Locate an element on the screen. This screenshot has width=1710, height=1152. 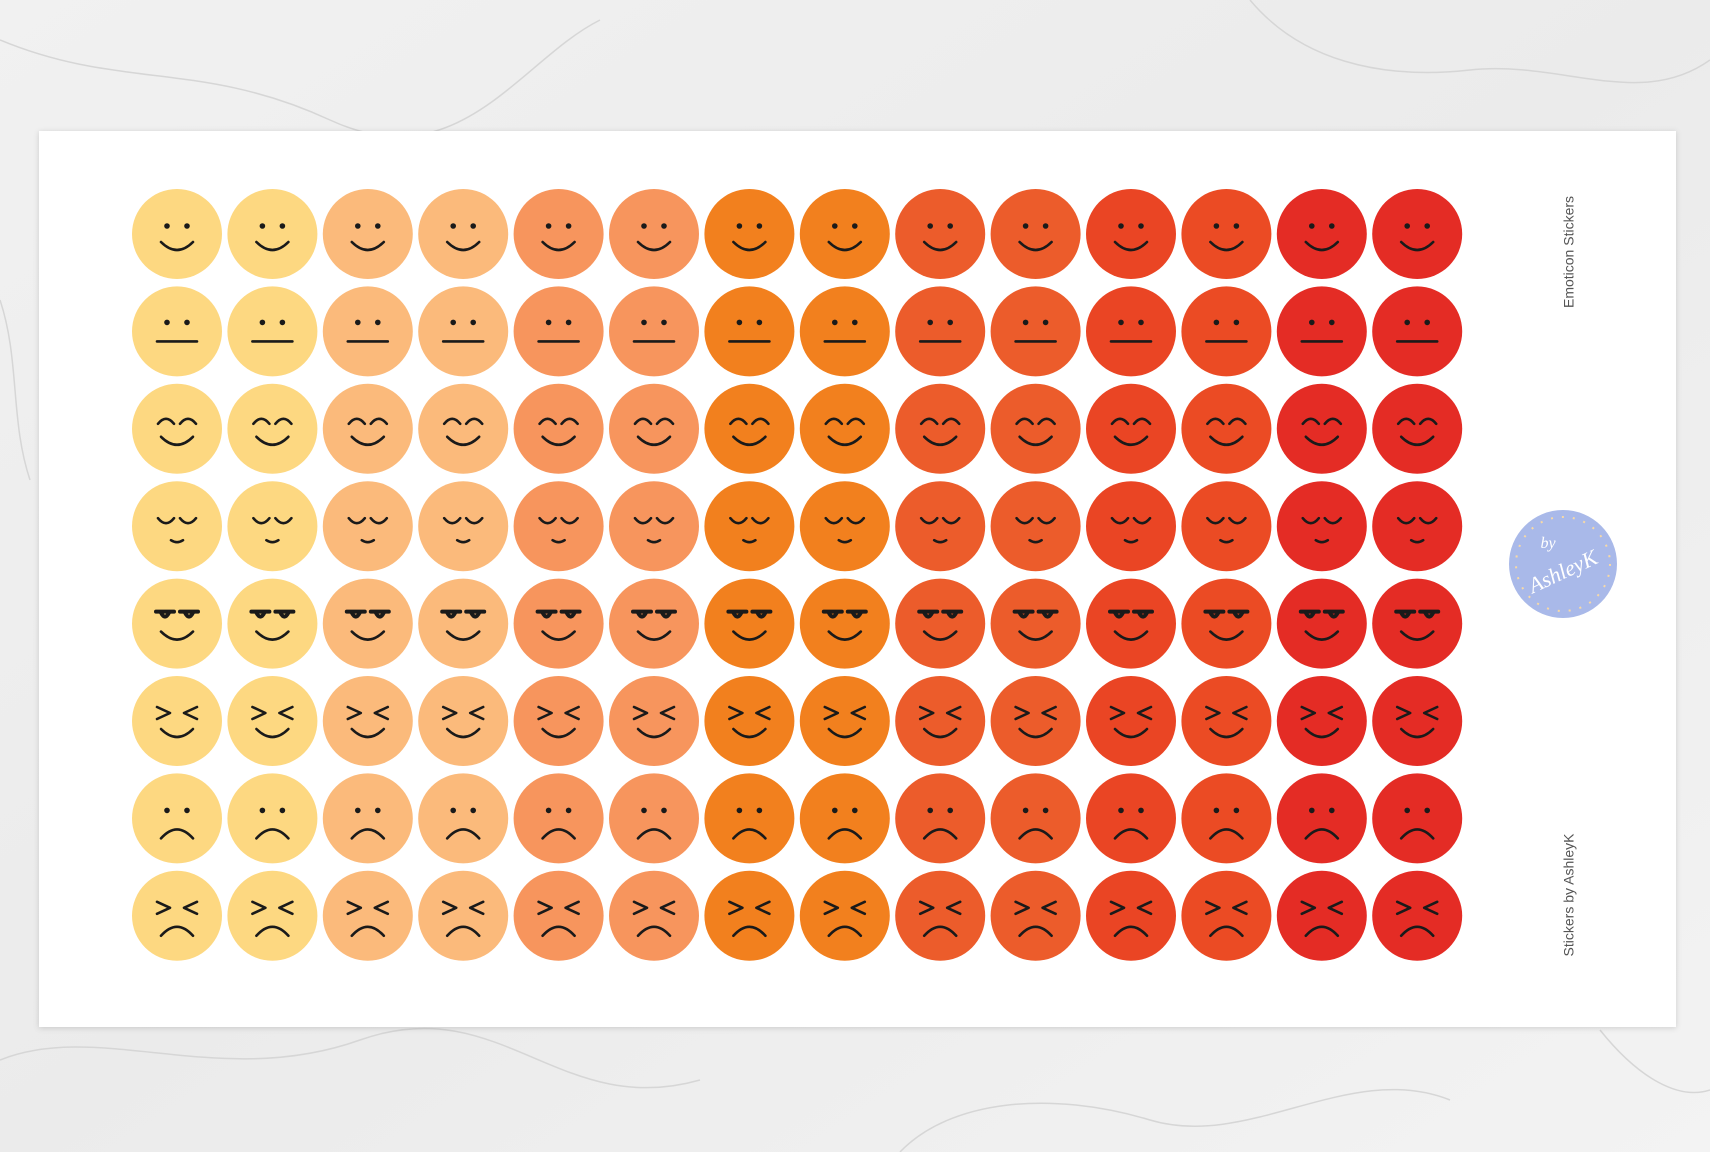
logo-ring is located at coordinates (1563, 564).